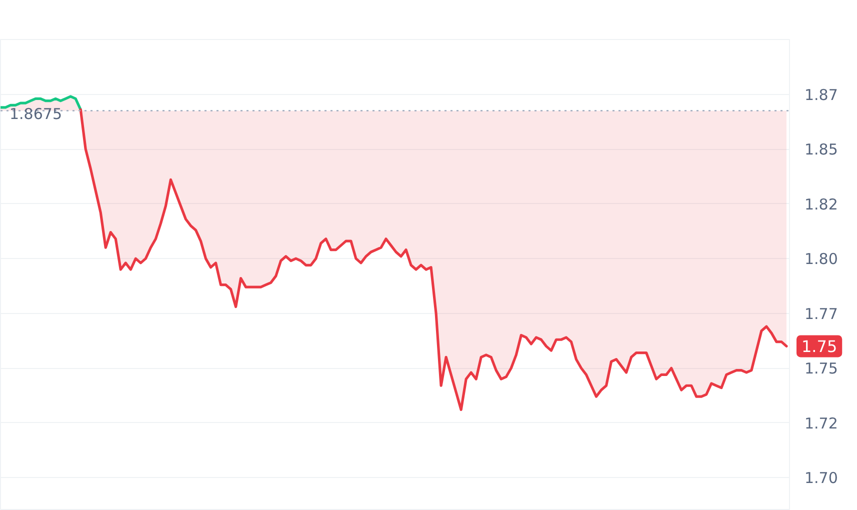 Image resolution: width=857 pixels, height=510 pixels. What do you see at coordinates (821, 204) in the screenshot?
I see `y-tick-label: 1.82` at bounding box center [821, 204].